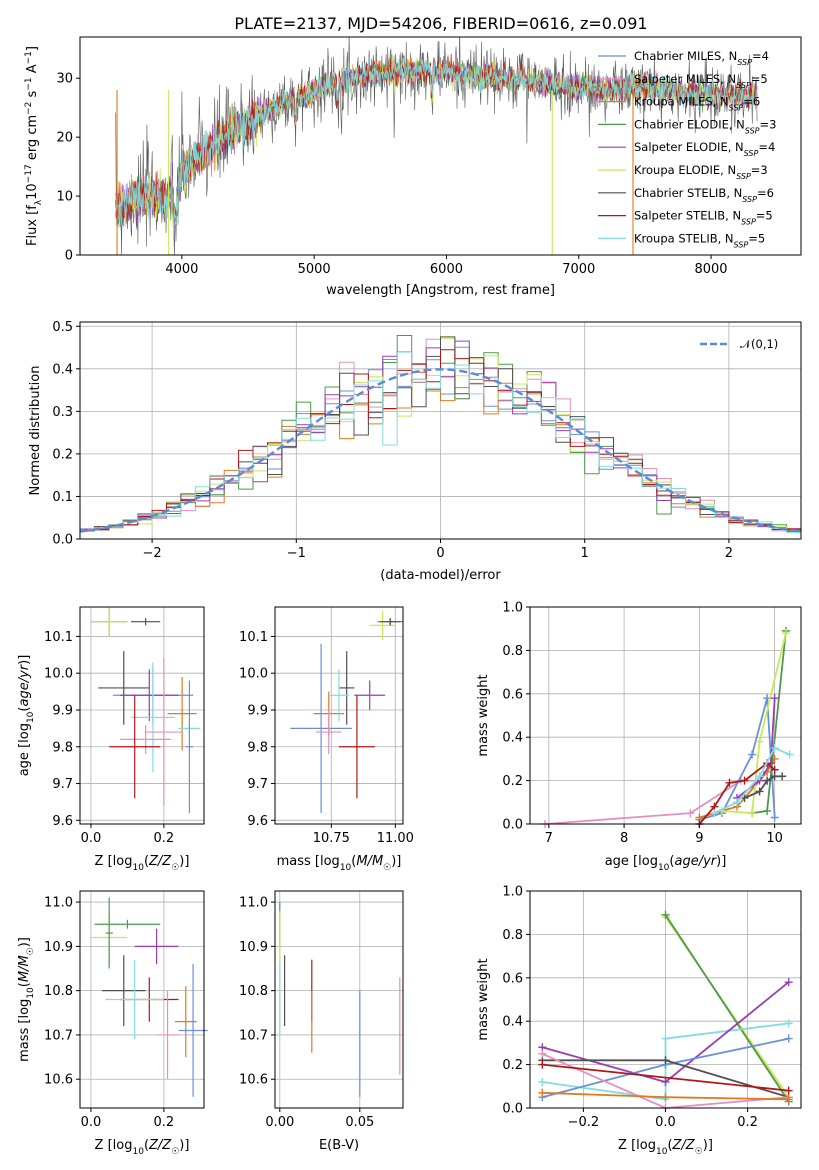 This screenshot has width=819, height=1170. I want to click on legend-label: Salpeter ELODIE, N, so click(689, 147).